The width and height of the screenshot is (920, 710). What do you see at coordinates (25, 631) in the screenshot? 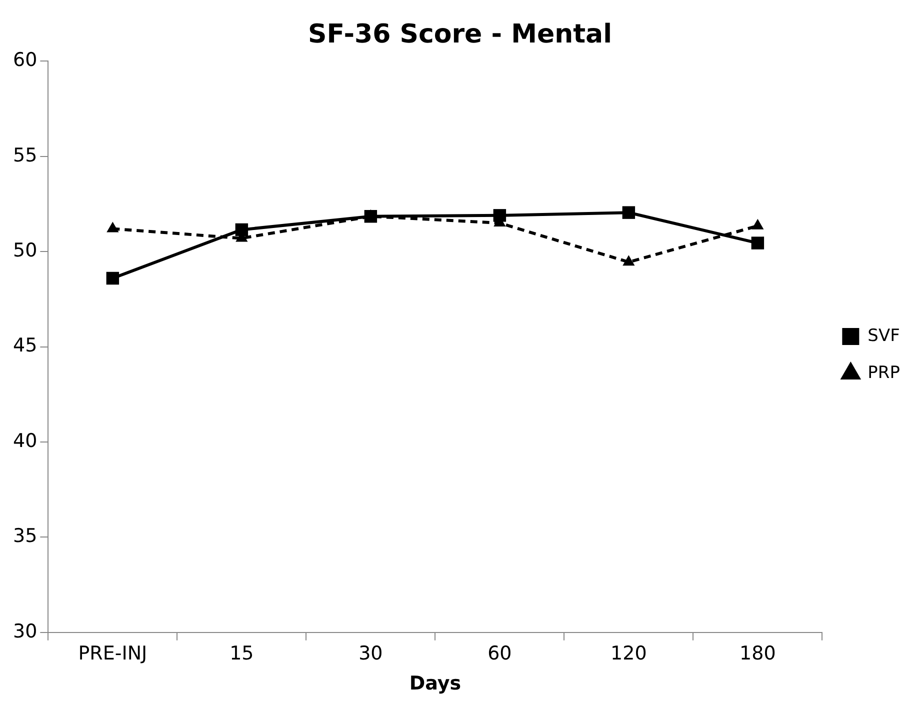
I see `y-tick-label: 30` at bounding box center [25, 631].